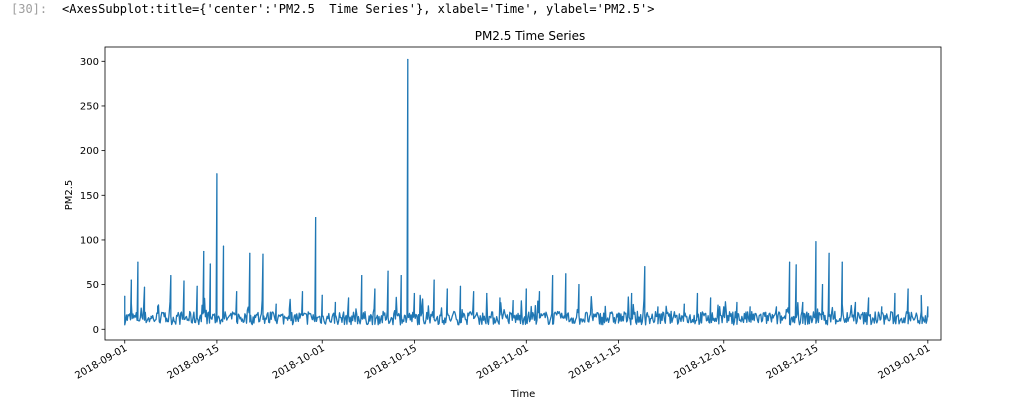 This screenshot has width=1017, height=415. What do you see at coordinates (522, 394) in the screenshot?
I see `x-axis-label: Time` at bounding box center [522, 394].